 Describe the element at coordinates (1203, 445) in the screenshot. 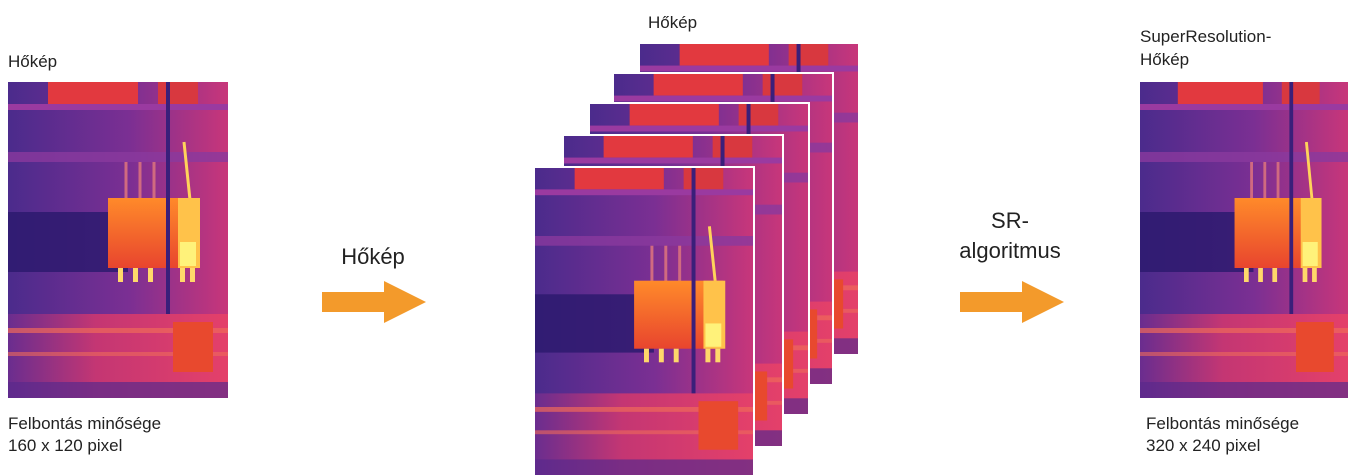

I see `output-caption-resolution: 320 x 240 pixel` at that location.